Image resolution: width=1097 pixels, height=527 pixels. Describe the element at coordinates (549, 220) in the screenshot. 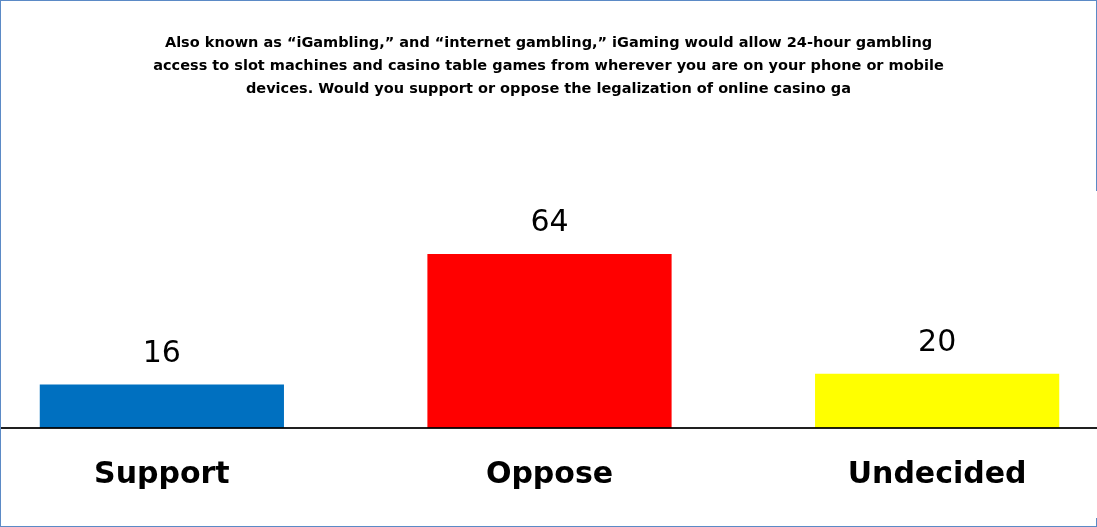

I see `data-label: 64` at that location.